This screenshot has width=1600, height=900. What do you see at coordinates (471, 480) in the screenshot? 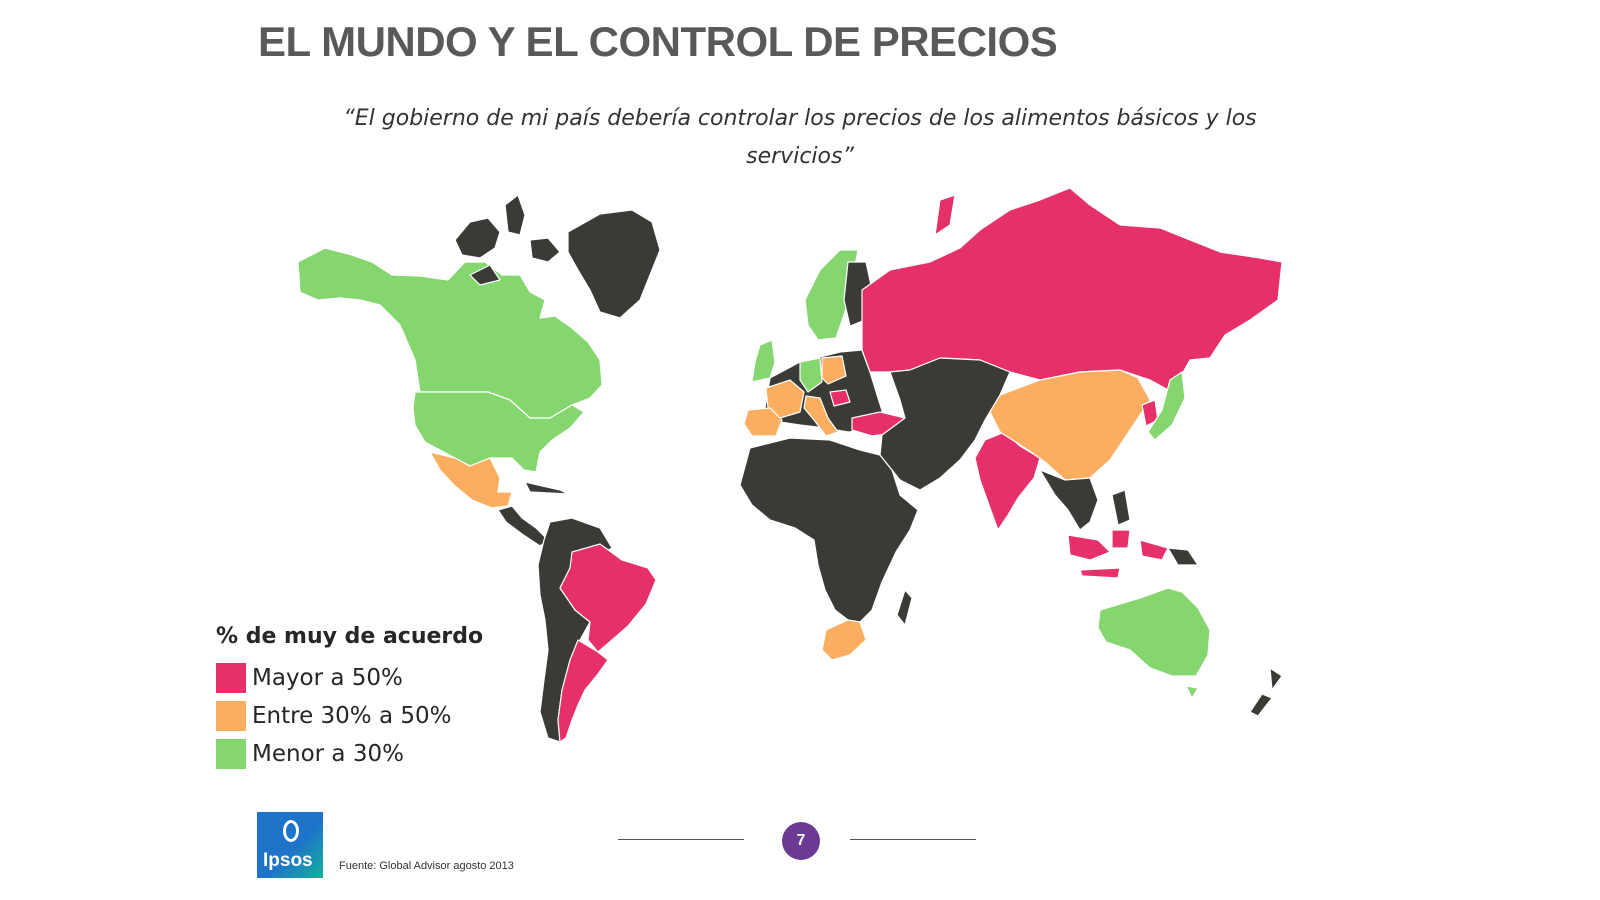
I see `region-mexico` at bounding box center [471, 480].